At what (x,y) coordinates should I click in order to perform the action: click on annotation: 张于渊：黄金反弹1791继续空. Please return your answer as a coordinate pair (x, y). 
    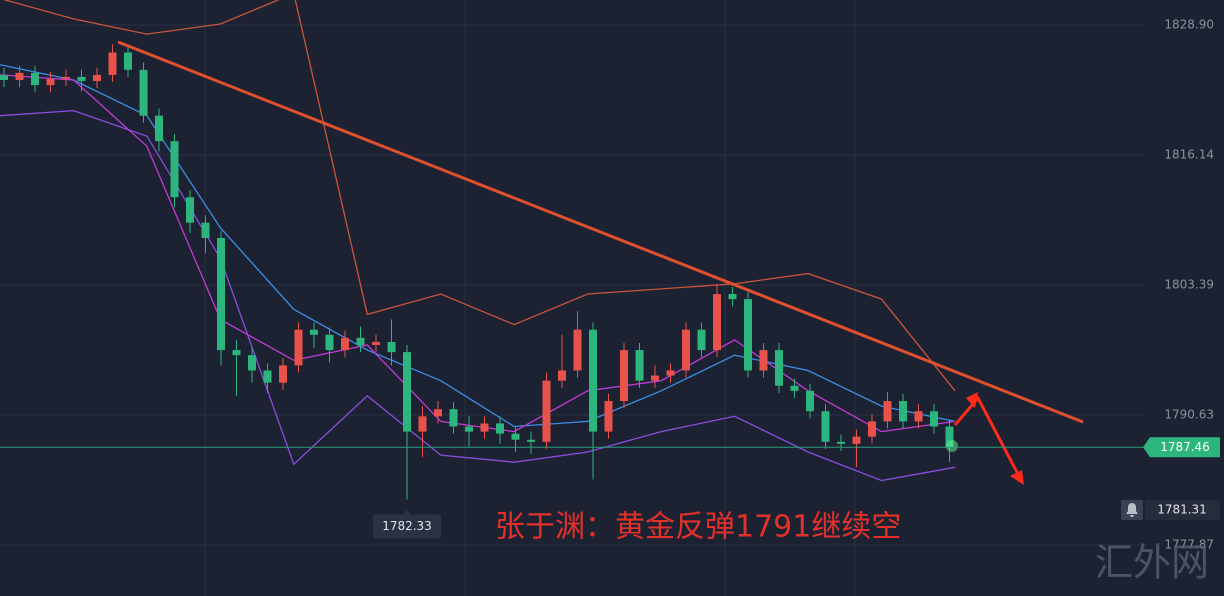
    Looking at the image, I should click on (698, 527).